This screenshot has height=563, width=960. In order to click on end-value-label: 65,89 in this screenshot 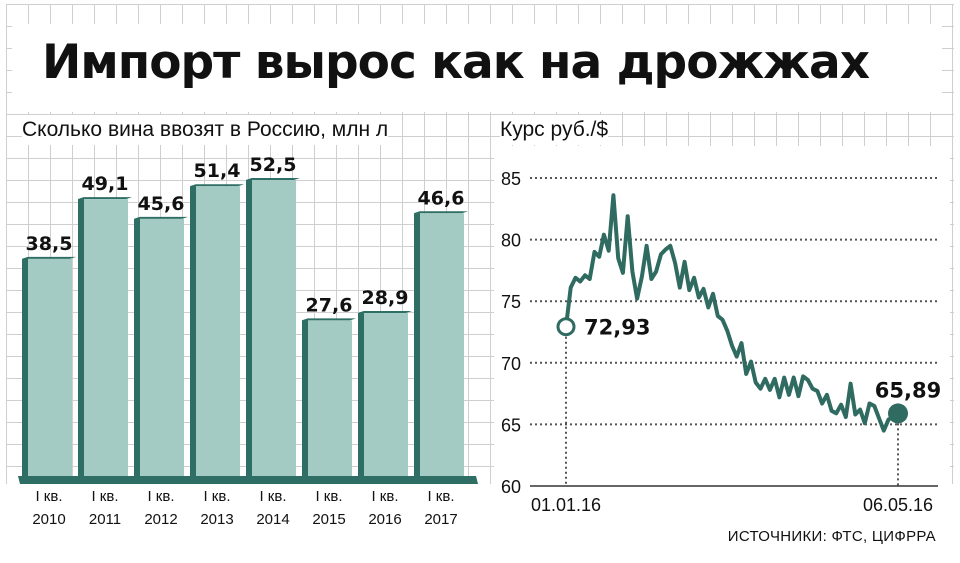, I will do `click(908, 390)`.